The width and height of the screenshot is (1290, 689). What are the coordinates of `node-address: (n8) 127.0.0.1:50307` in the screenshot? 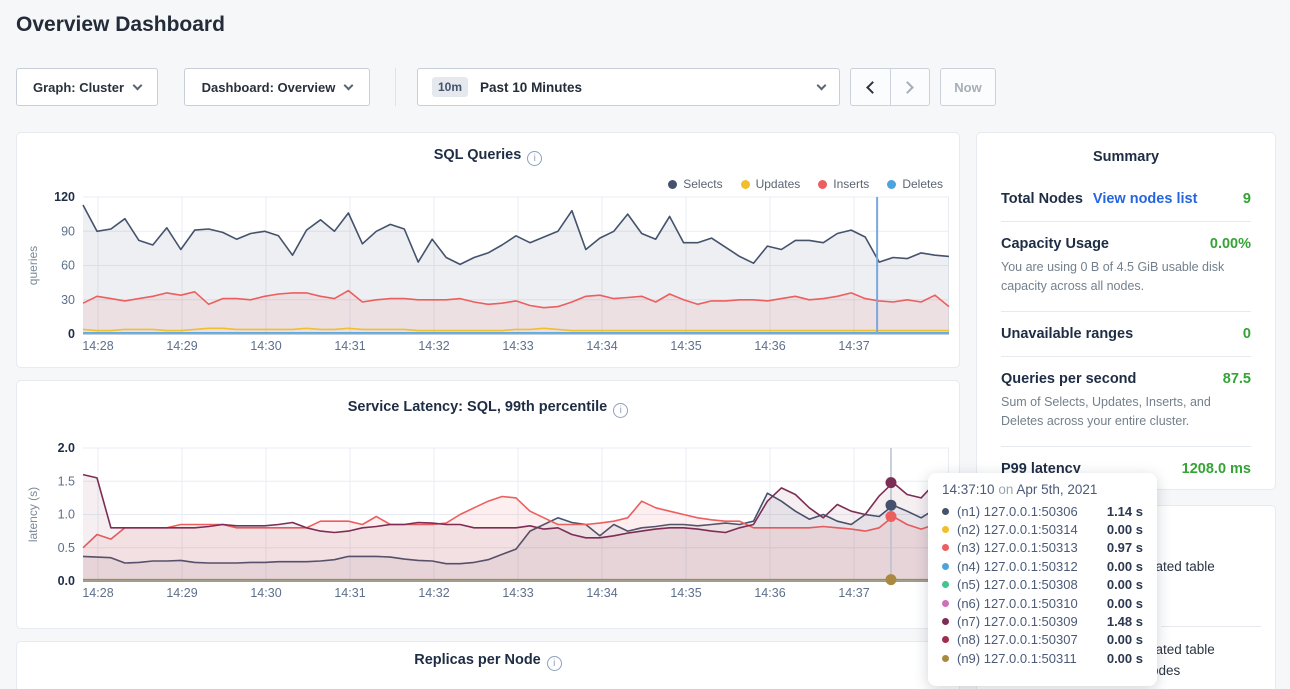 It's located at (1017, 640).